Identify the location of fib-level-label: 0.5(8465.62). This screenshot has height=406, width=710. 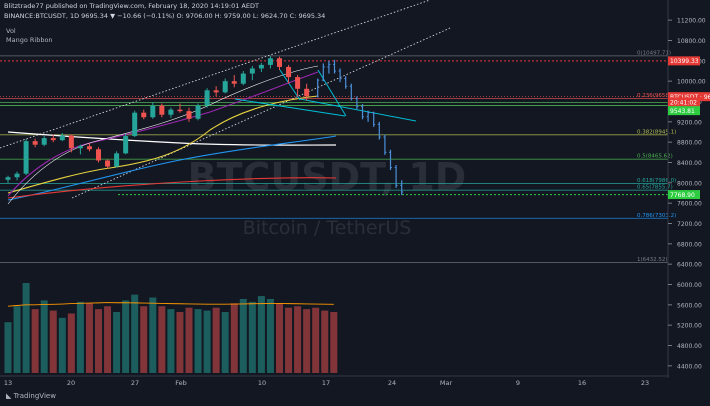
(655, 157).